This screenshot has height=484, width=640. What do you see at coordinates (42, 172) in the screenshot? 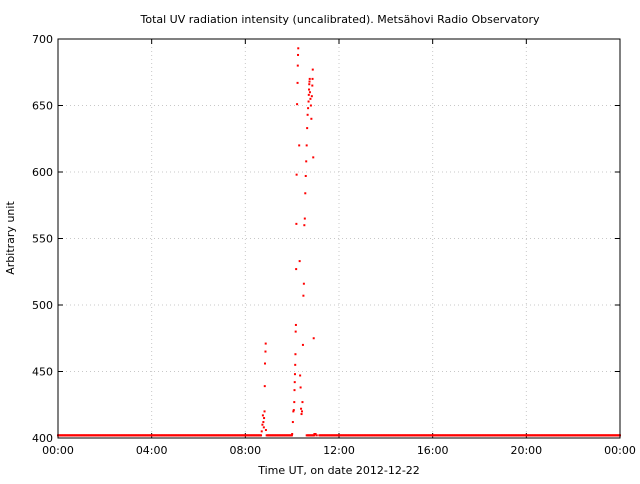
I see `y-tick-label: 600` at bounding box center [42, 172].